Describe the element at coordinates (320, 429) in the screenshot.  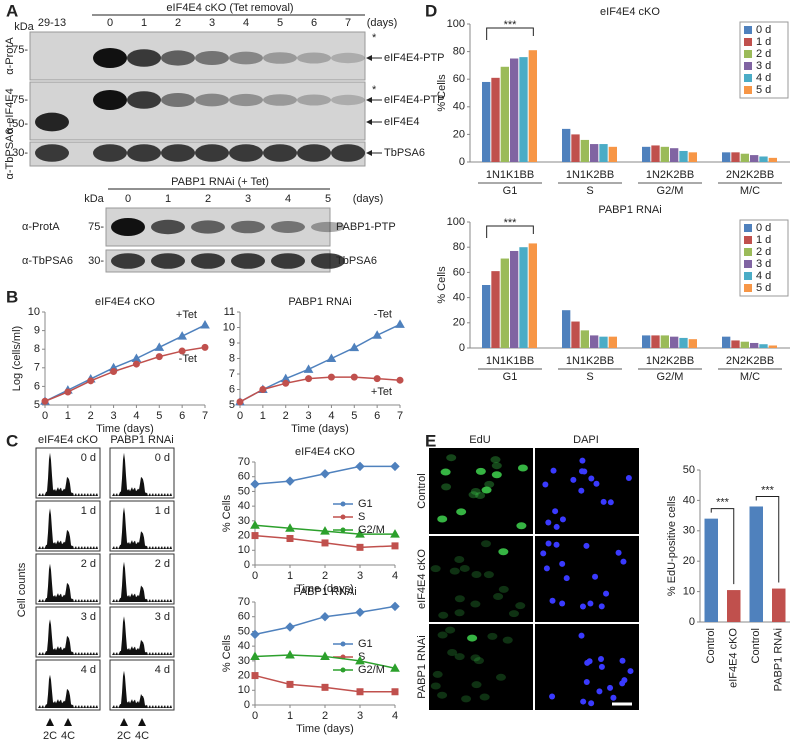
I see `x-axis-title: Time (days)` at that location.